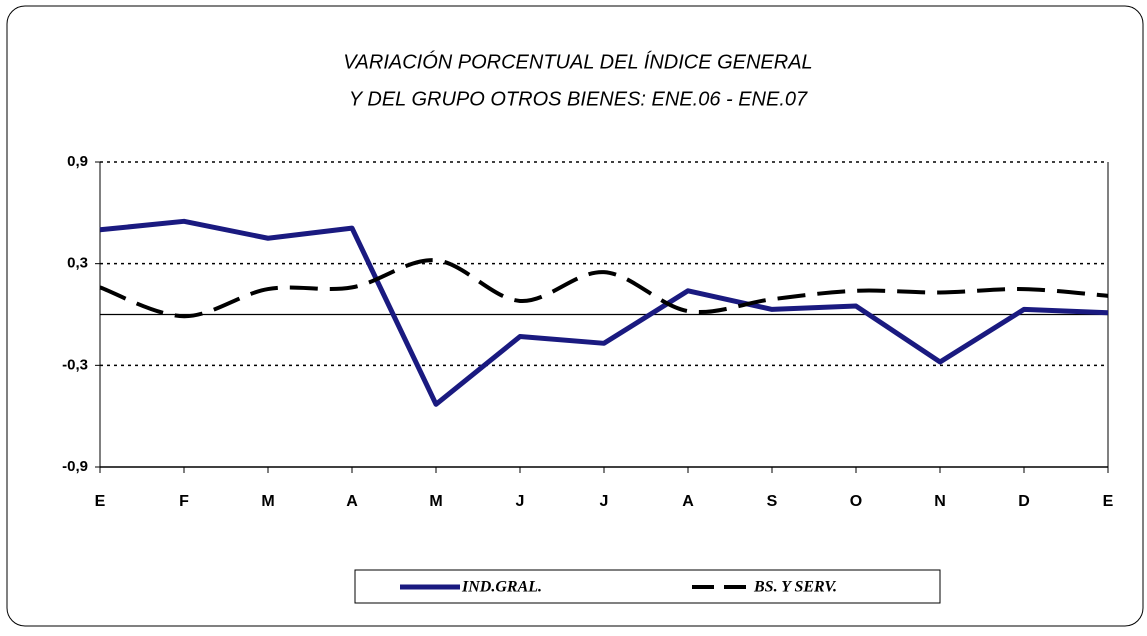  What do you see at coordinates (1024, 501) in the screenshot?
I see `x-tick-label: D` at bounding box center [1024, 501].